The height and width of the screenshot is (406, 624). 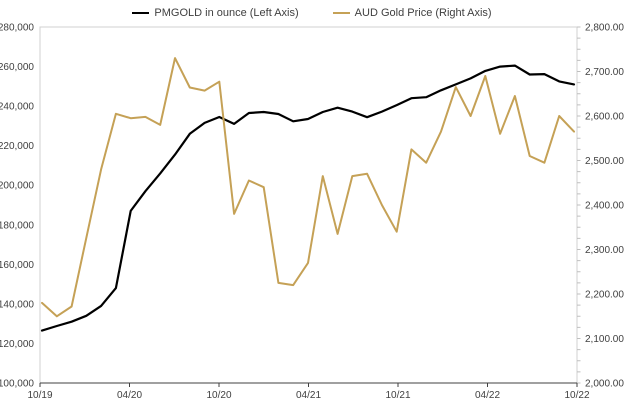 What do you see at coordinates (17, 304) in the screenshot?
I see `left-axis-tick-label: 140,000` at bounding box center [17, 304].